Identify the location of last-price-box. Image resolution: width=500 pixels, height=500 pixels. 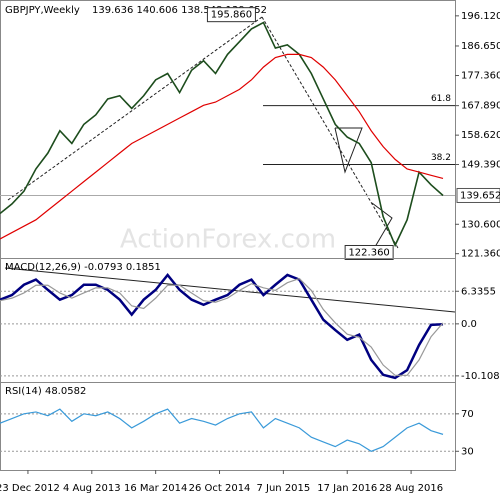
(478, 195).